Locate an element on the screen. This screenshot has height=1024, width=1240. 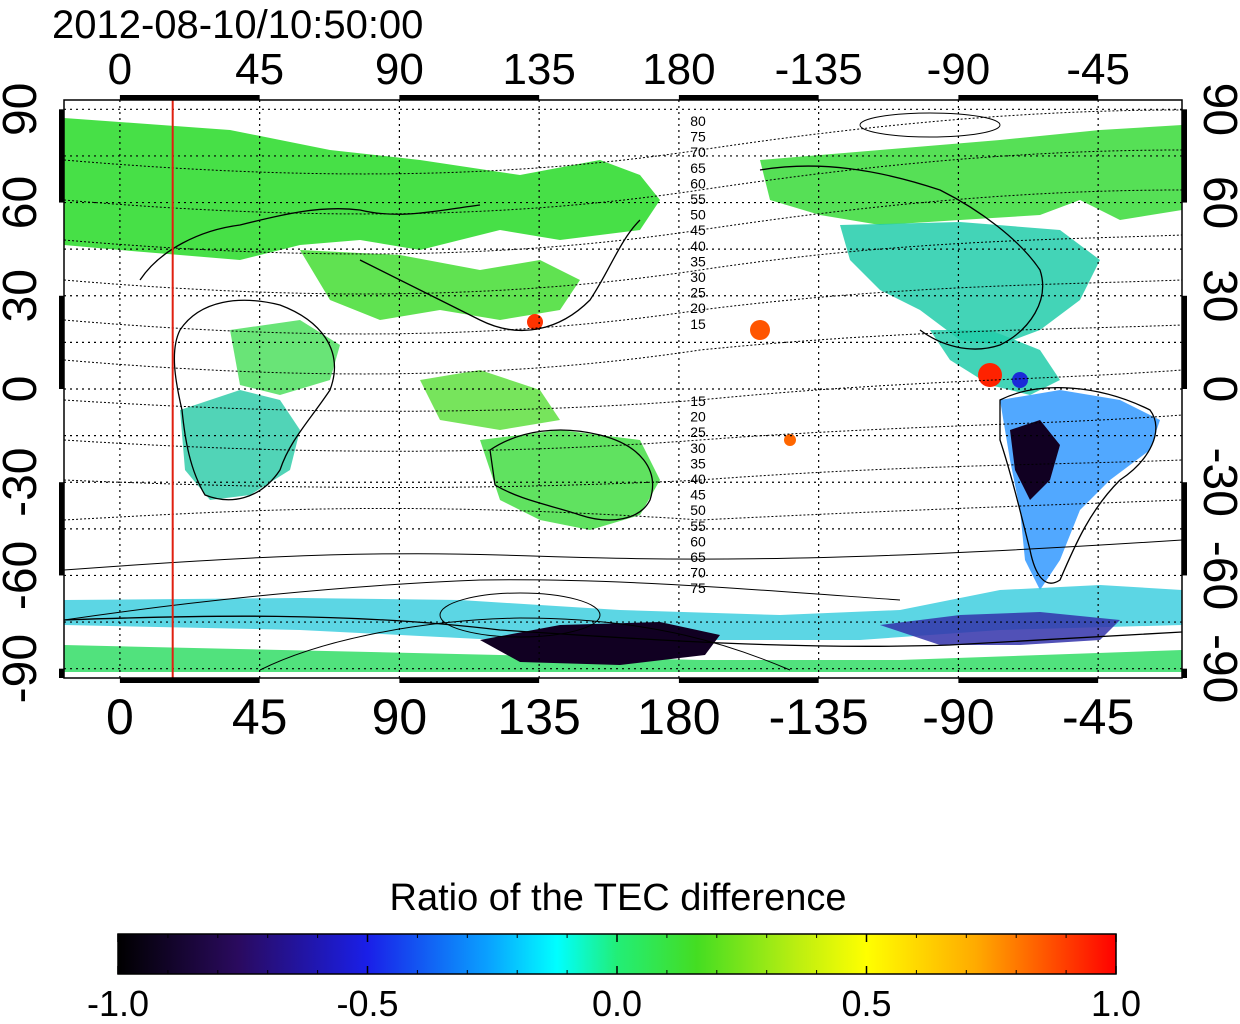
frame-bar-top is located at coordinates (748, 97).